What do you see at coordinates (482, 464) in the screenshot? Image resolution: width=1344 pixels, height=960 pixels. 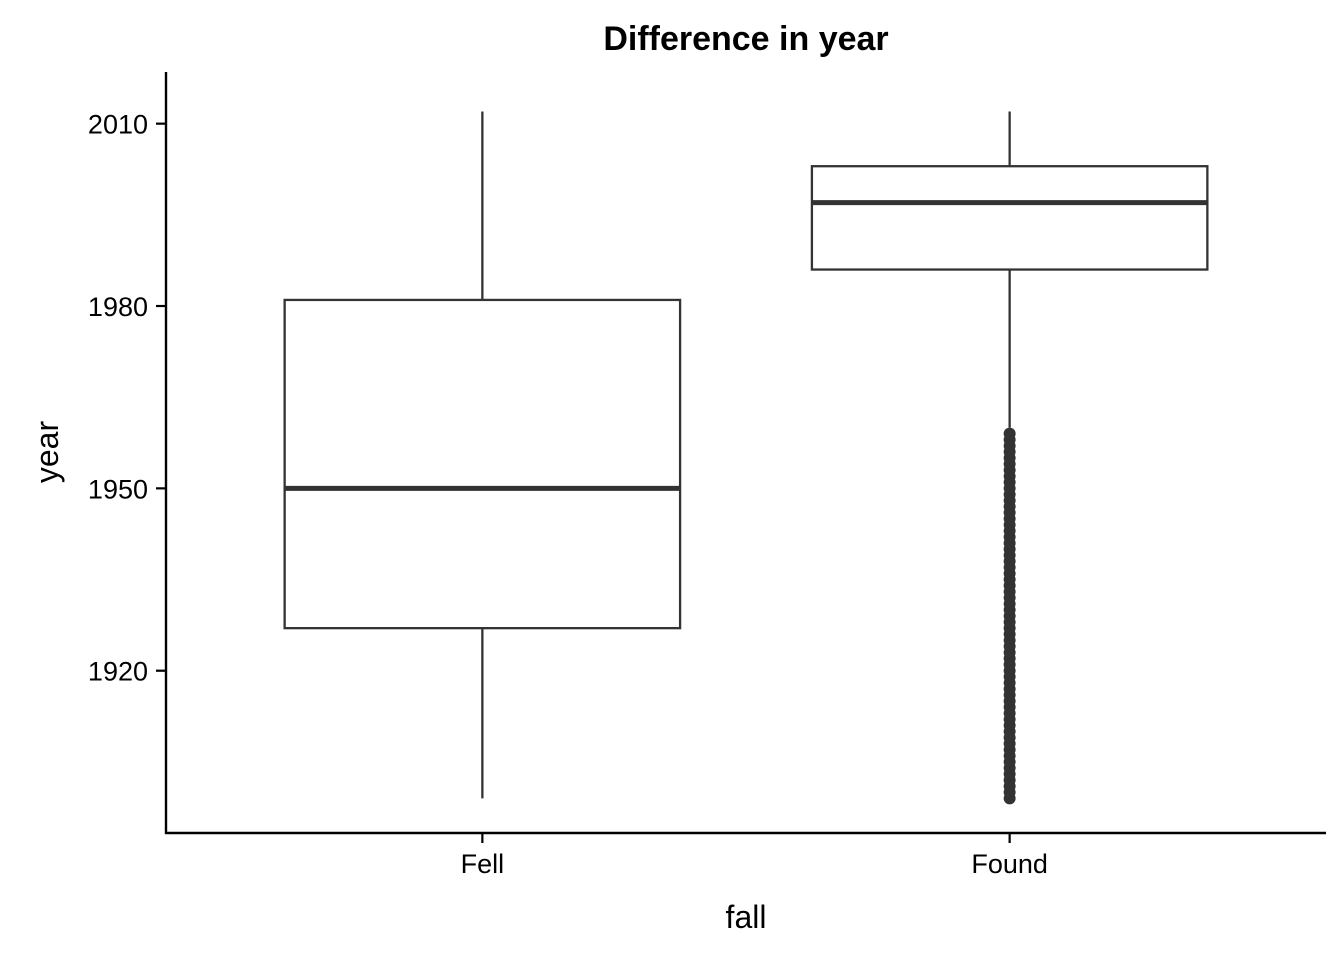 I see `fell-box` at bounding box center [482, 464].